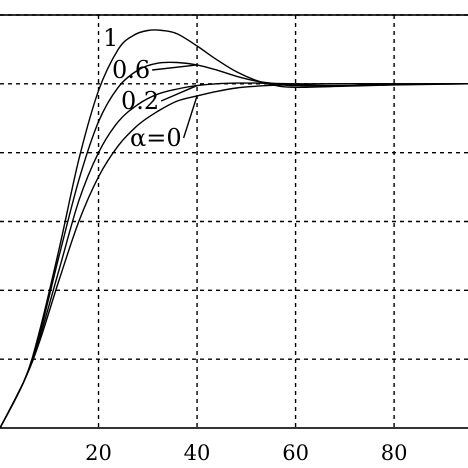 This screenshot has width=468, height=468. I want to click on x-tick-label: 80, so click(394, 453).